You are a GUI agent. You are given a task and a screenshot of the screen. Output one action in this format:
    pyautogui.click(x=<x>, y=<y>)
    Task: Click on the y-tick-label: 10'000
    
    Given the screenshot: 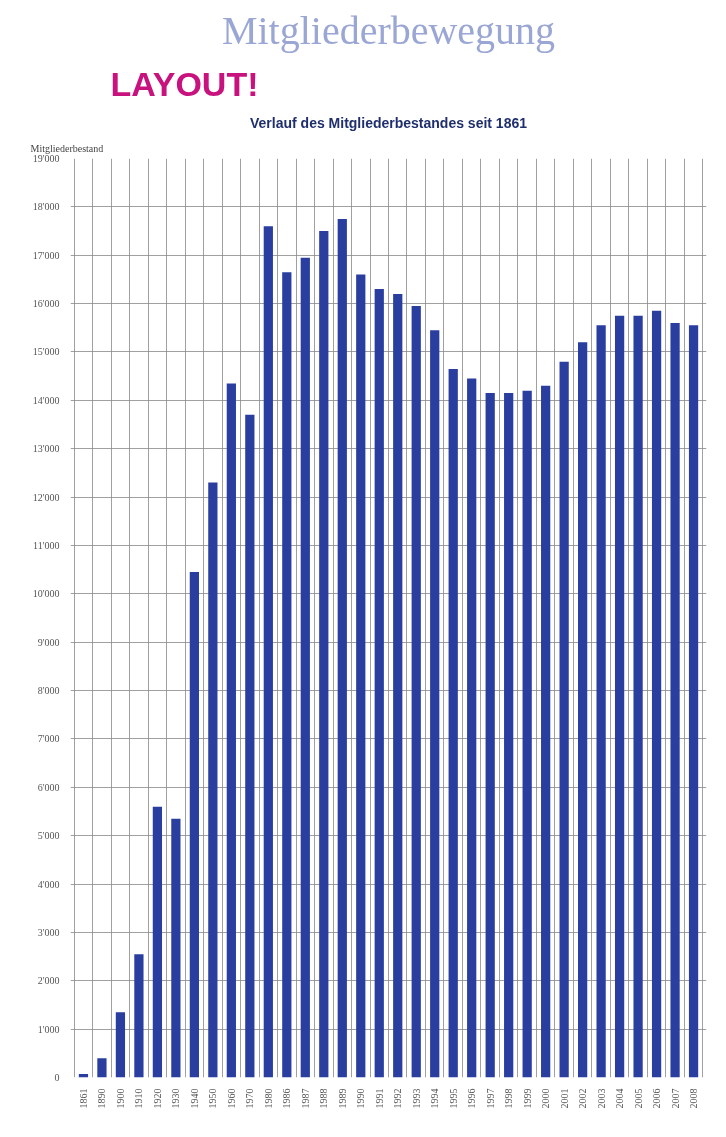 What is the action you would take?
    pyautogui.click(x=46, y=594)
    